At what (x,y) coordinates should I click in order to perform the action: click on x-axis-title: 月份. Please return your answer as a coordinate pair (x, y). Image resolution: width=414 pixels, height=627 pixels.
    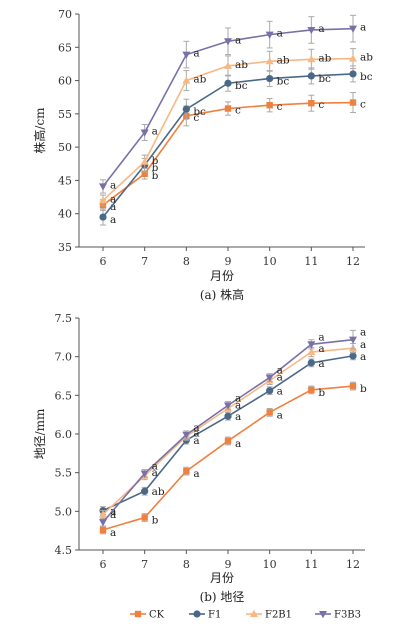
    Looking at the image, I should click on (222, 276).